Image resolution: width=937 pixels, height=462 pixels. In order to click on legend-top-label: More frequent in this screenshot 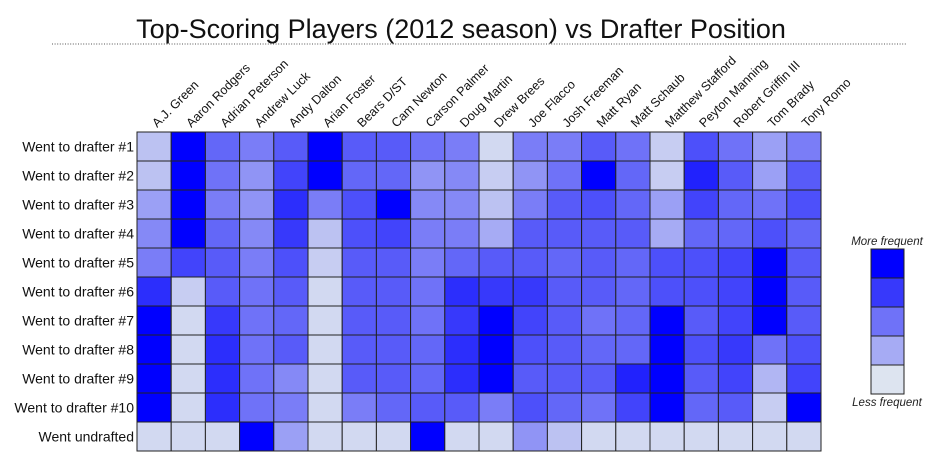, I will do `click(887, 242)`.